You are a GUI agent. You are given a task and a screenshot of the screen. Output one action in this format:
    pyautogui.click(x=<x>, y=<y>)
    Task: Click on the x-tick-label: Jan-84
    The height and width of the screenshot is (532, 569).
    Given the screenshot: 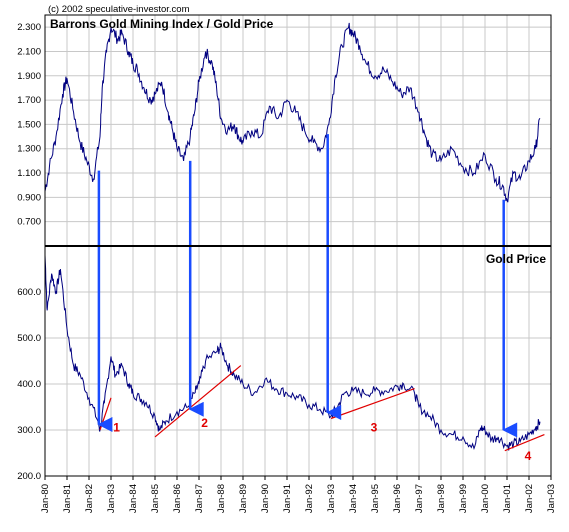 What is the action you would take?
    pyautogui.click(x=133, y=498)
    